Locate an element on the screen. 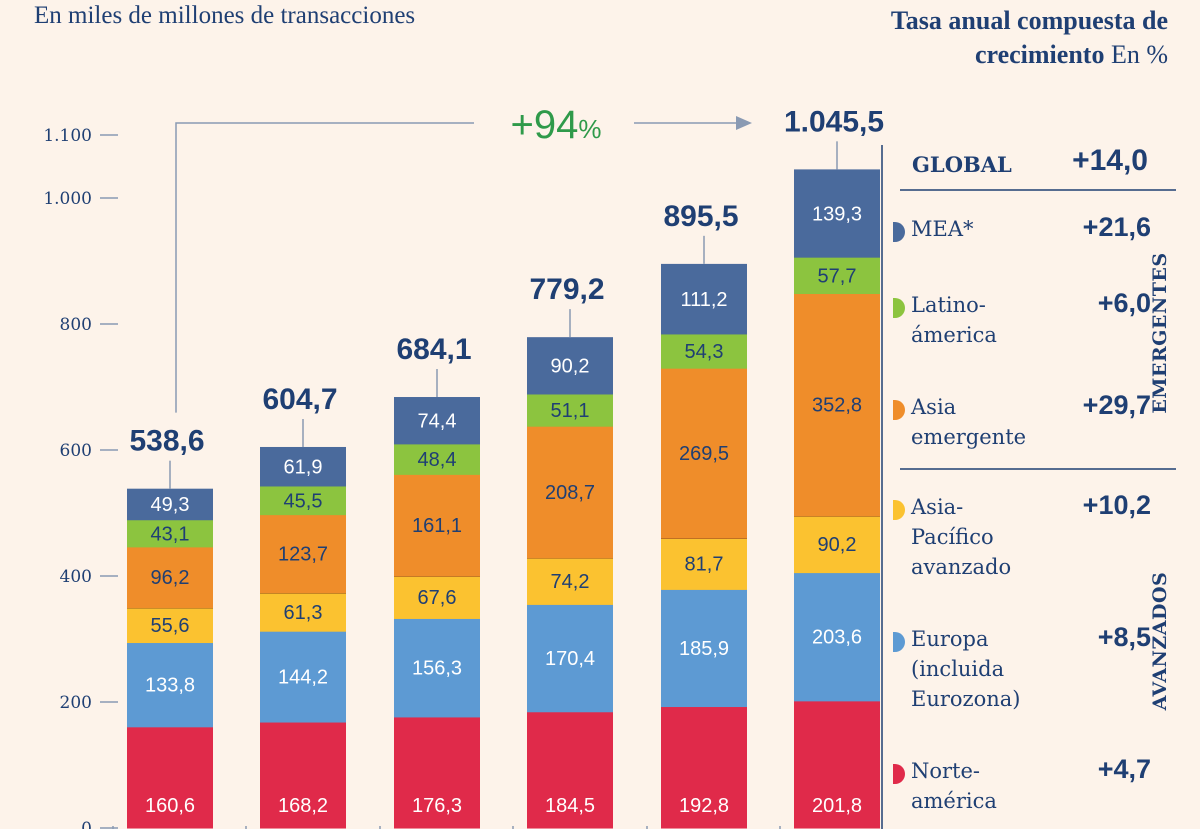  y-tick-label: 200 is located at coordinates (76, 703).